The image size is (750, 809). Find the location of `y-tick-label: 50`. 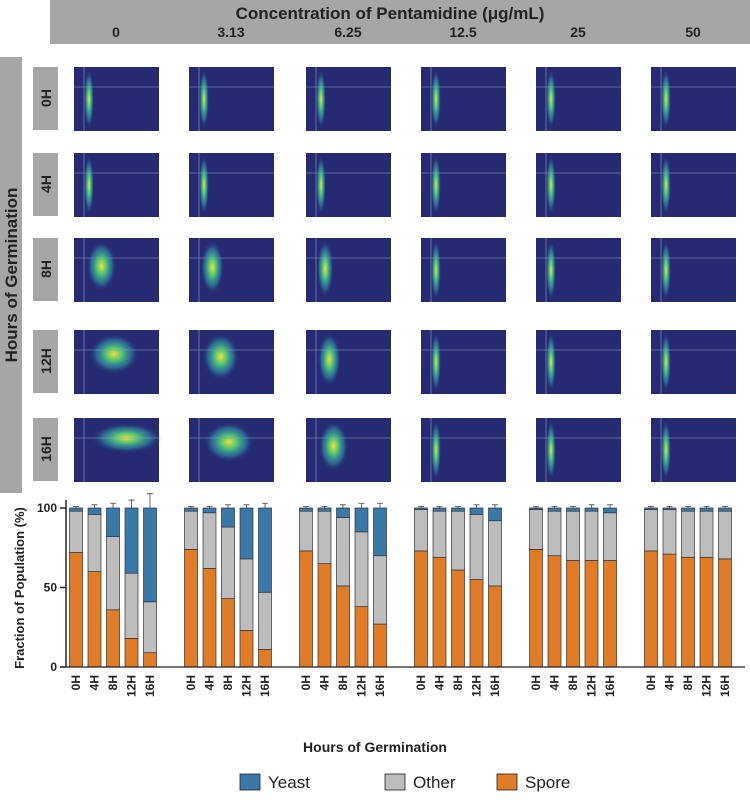

y-tick-label: 50 is located at coordinates (51, 588).